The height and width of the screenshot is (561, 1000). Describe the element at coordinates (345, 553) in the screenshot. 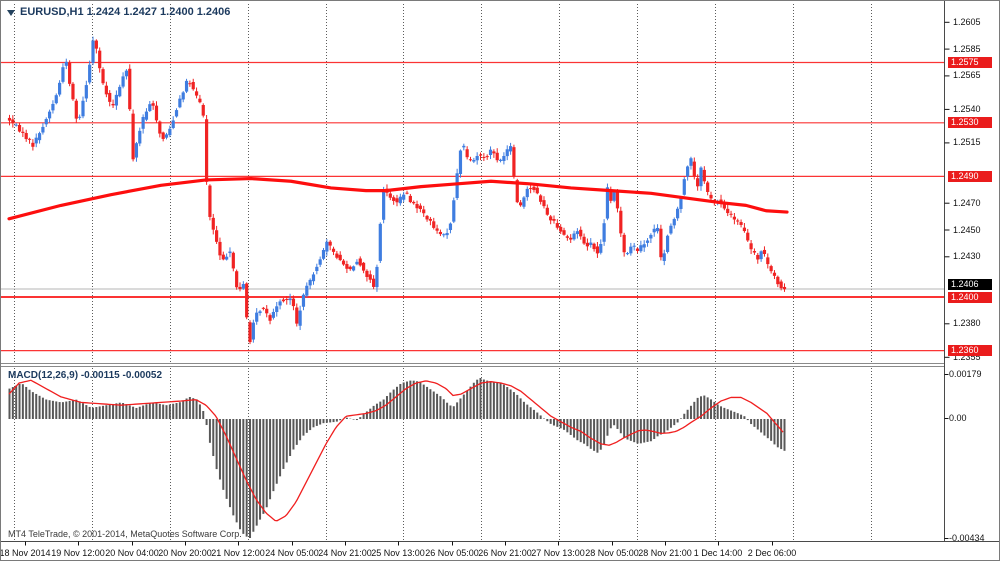

I see `time-axis-label: 24 Nov 21:00` at that location.